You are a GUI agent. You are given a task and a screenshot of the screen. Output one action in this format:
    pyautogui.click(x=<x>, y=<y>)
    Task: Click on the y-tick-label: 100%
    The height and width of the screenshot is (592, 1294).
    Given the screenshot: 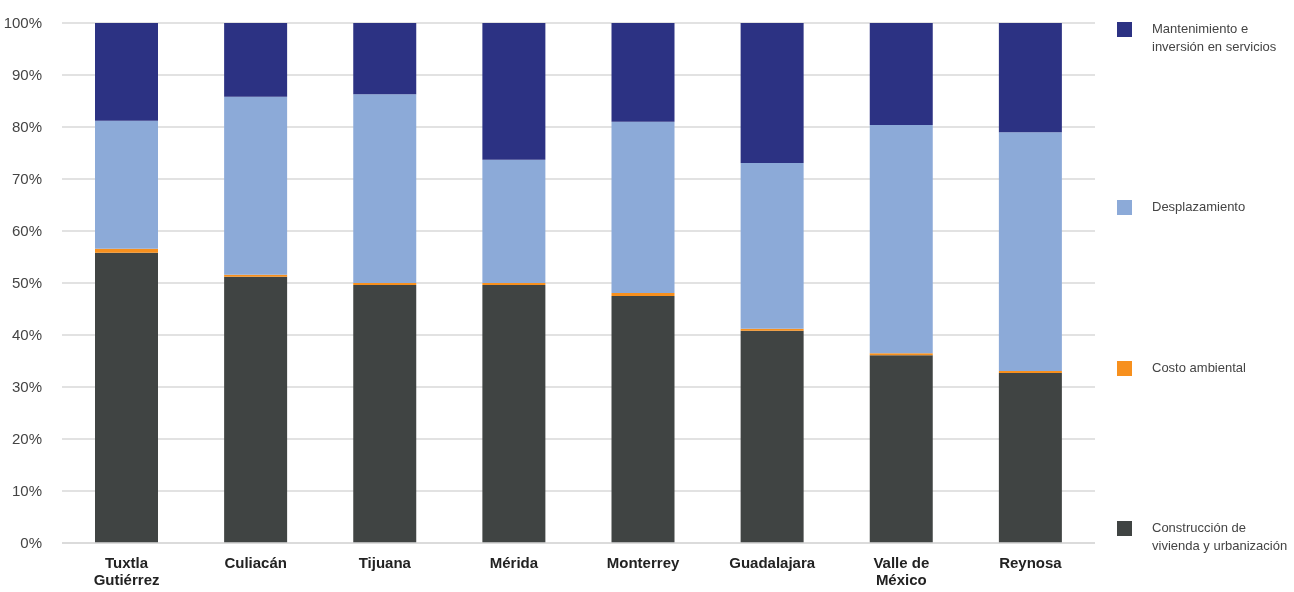 What is the action you would take?
    pyautogui.click(x=22, y=23)
    